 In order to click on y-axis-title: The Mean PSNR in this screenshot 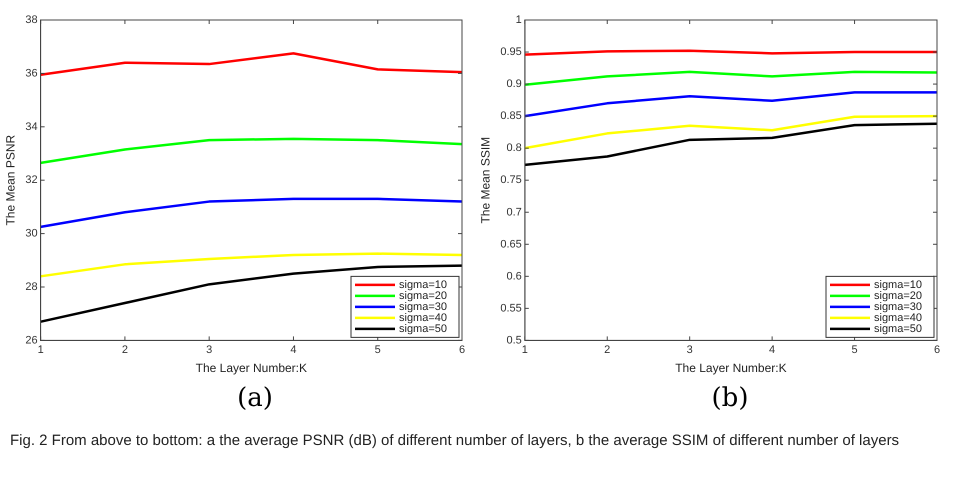, I will do `click(11, 180)`.